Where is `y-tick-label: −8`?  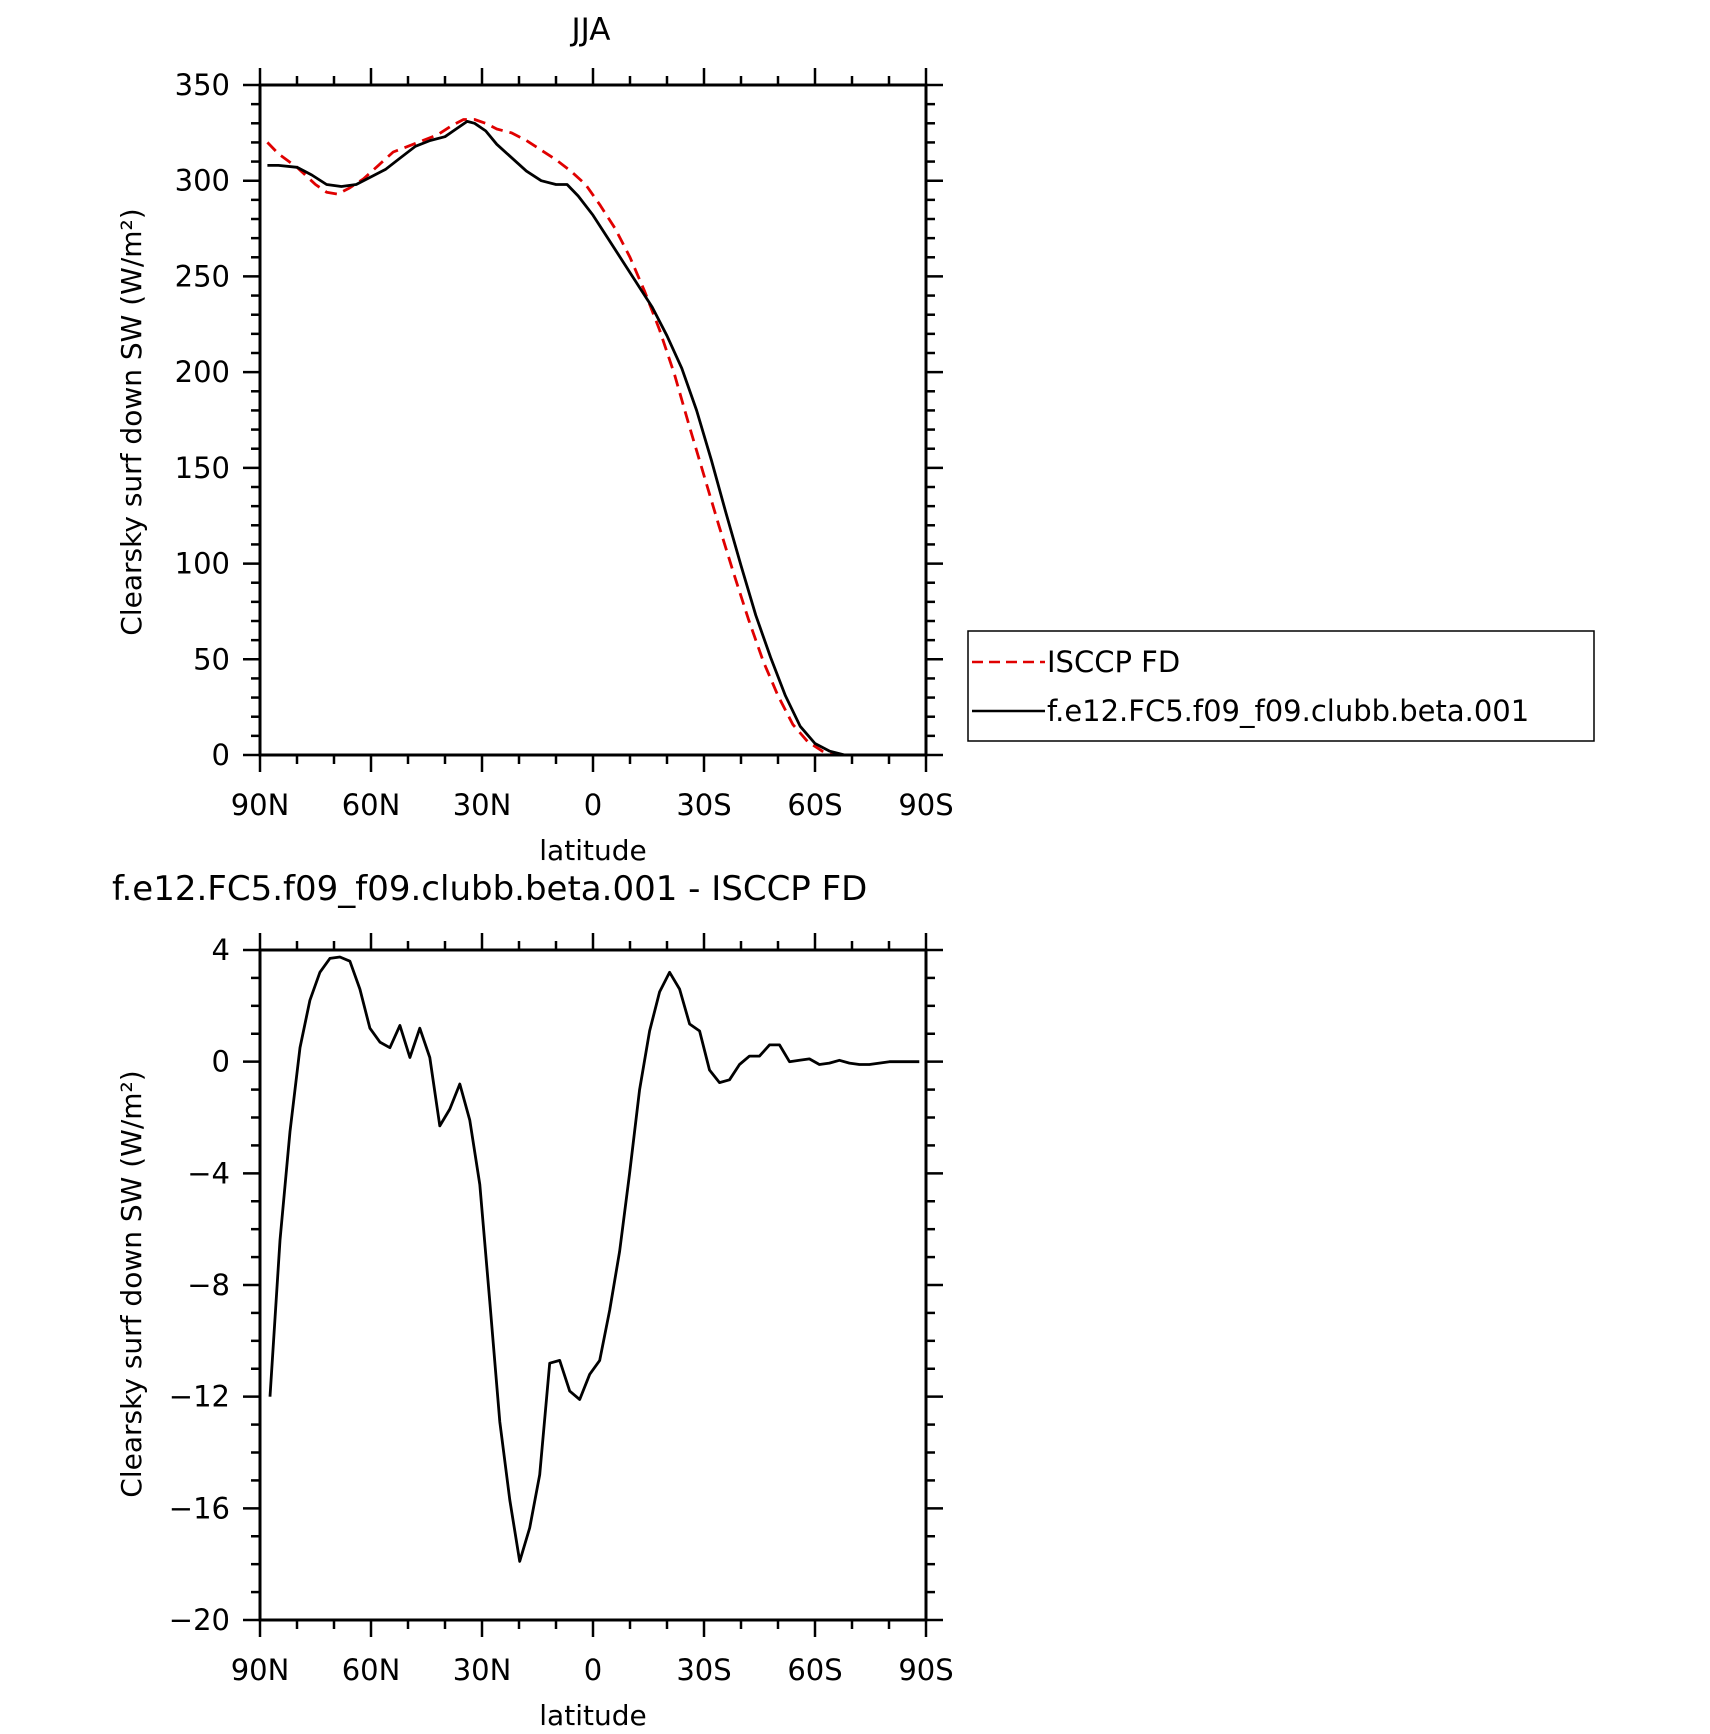 y-tick-label: −8 is located at coordinates (208, 1285).